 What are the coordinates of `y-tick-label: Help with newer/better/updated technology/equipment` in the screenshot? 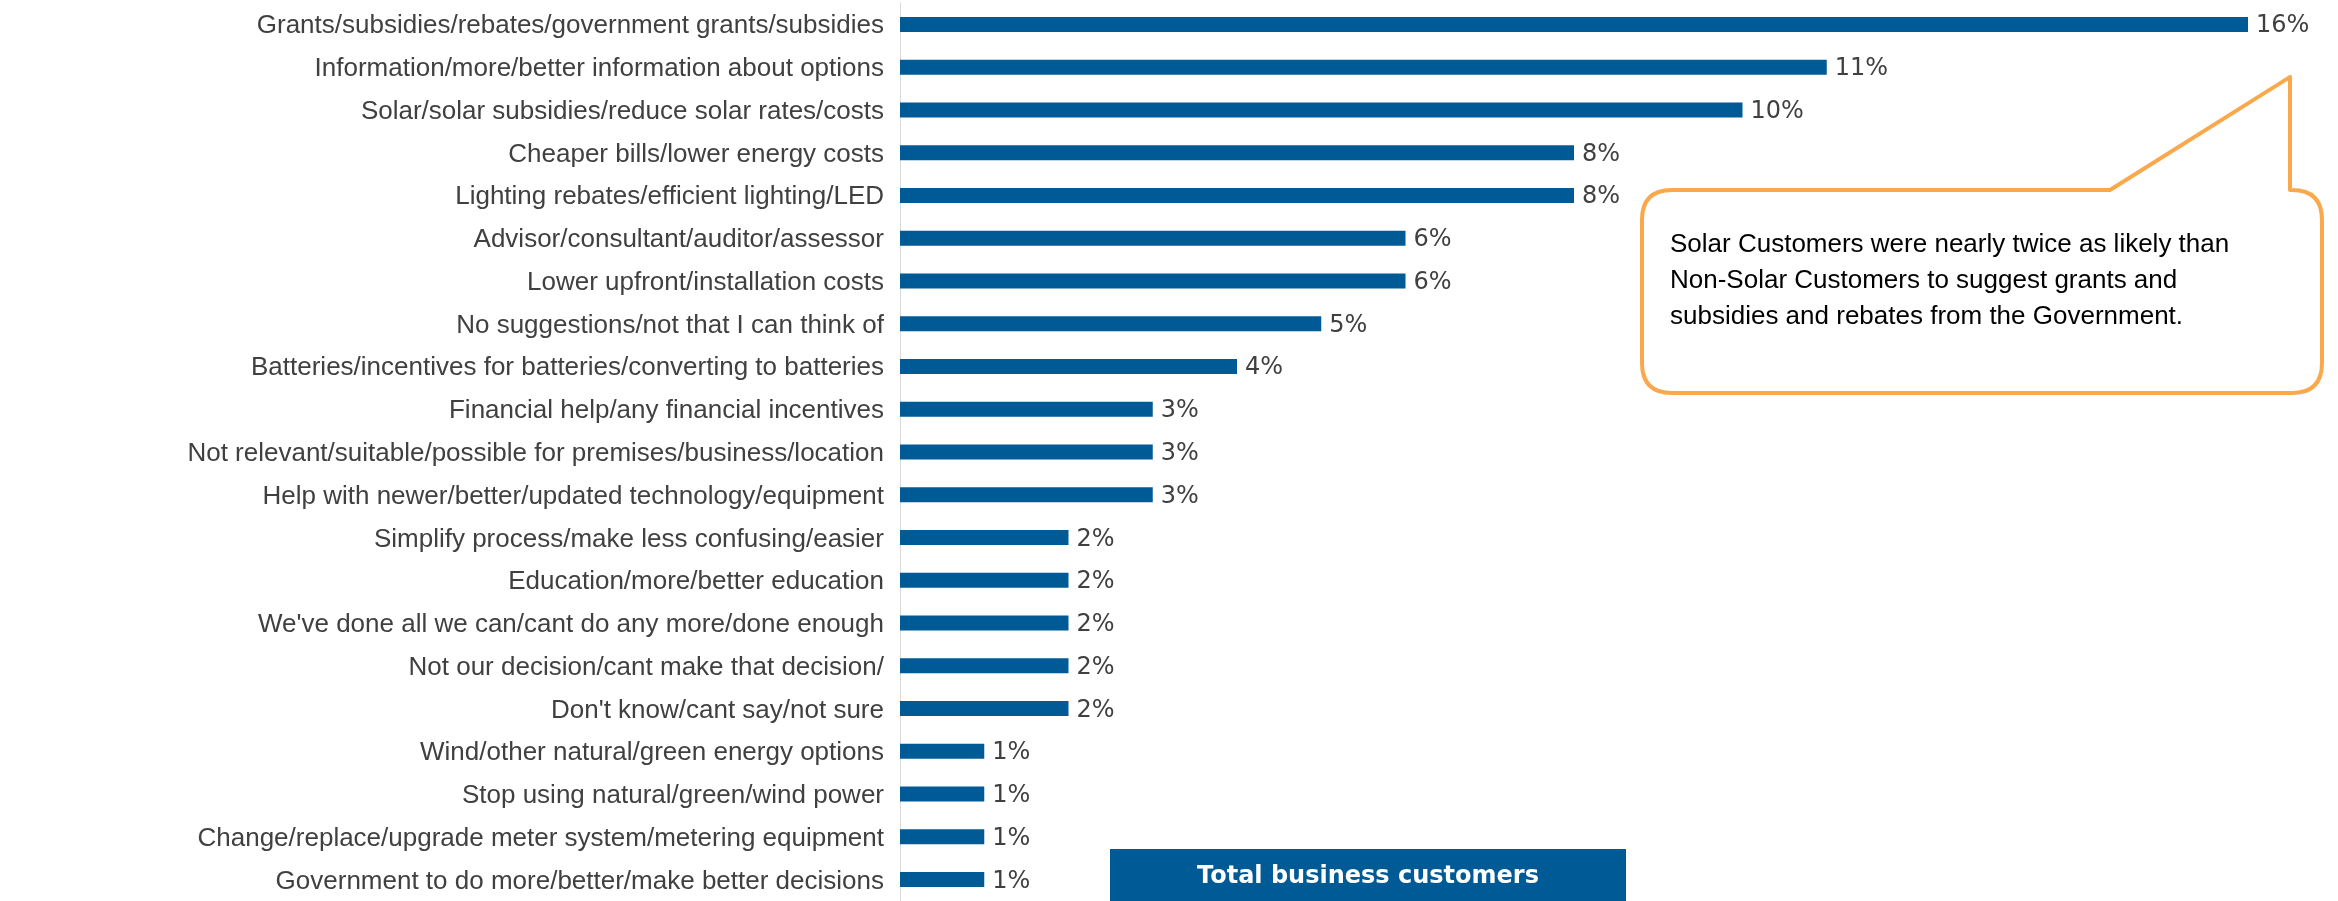 It's located at (573, 494).